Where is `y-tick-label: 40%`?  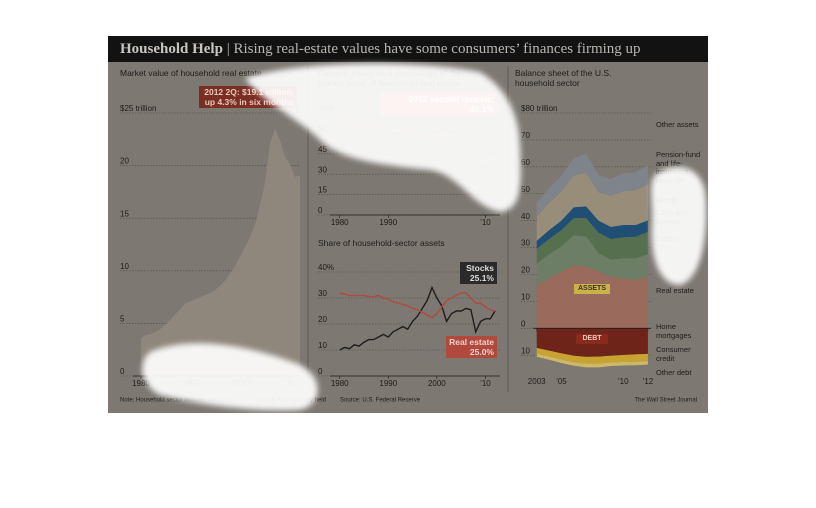 y-tick-label: 40% is located at coordinates (326, 267).